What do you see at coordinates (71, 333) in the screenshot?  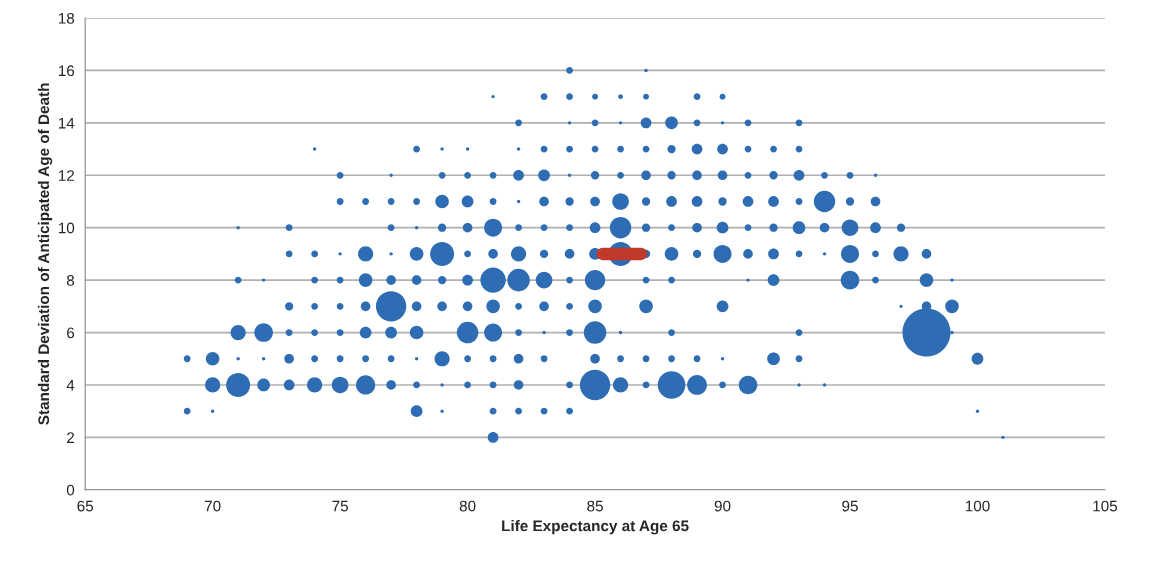 I see `y-tick-label: 6` at bounding box center [71, 333].